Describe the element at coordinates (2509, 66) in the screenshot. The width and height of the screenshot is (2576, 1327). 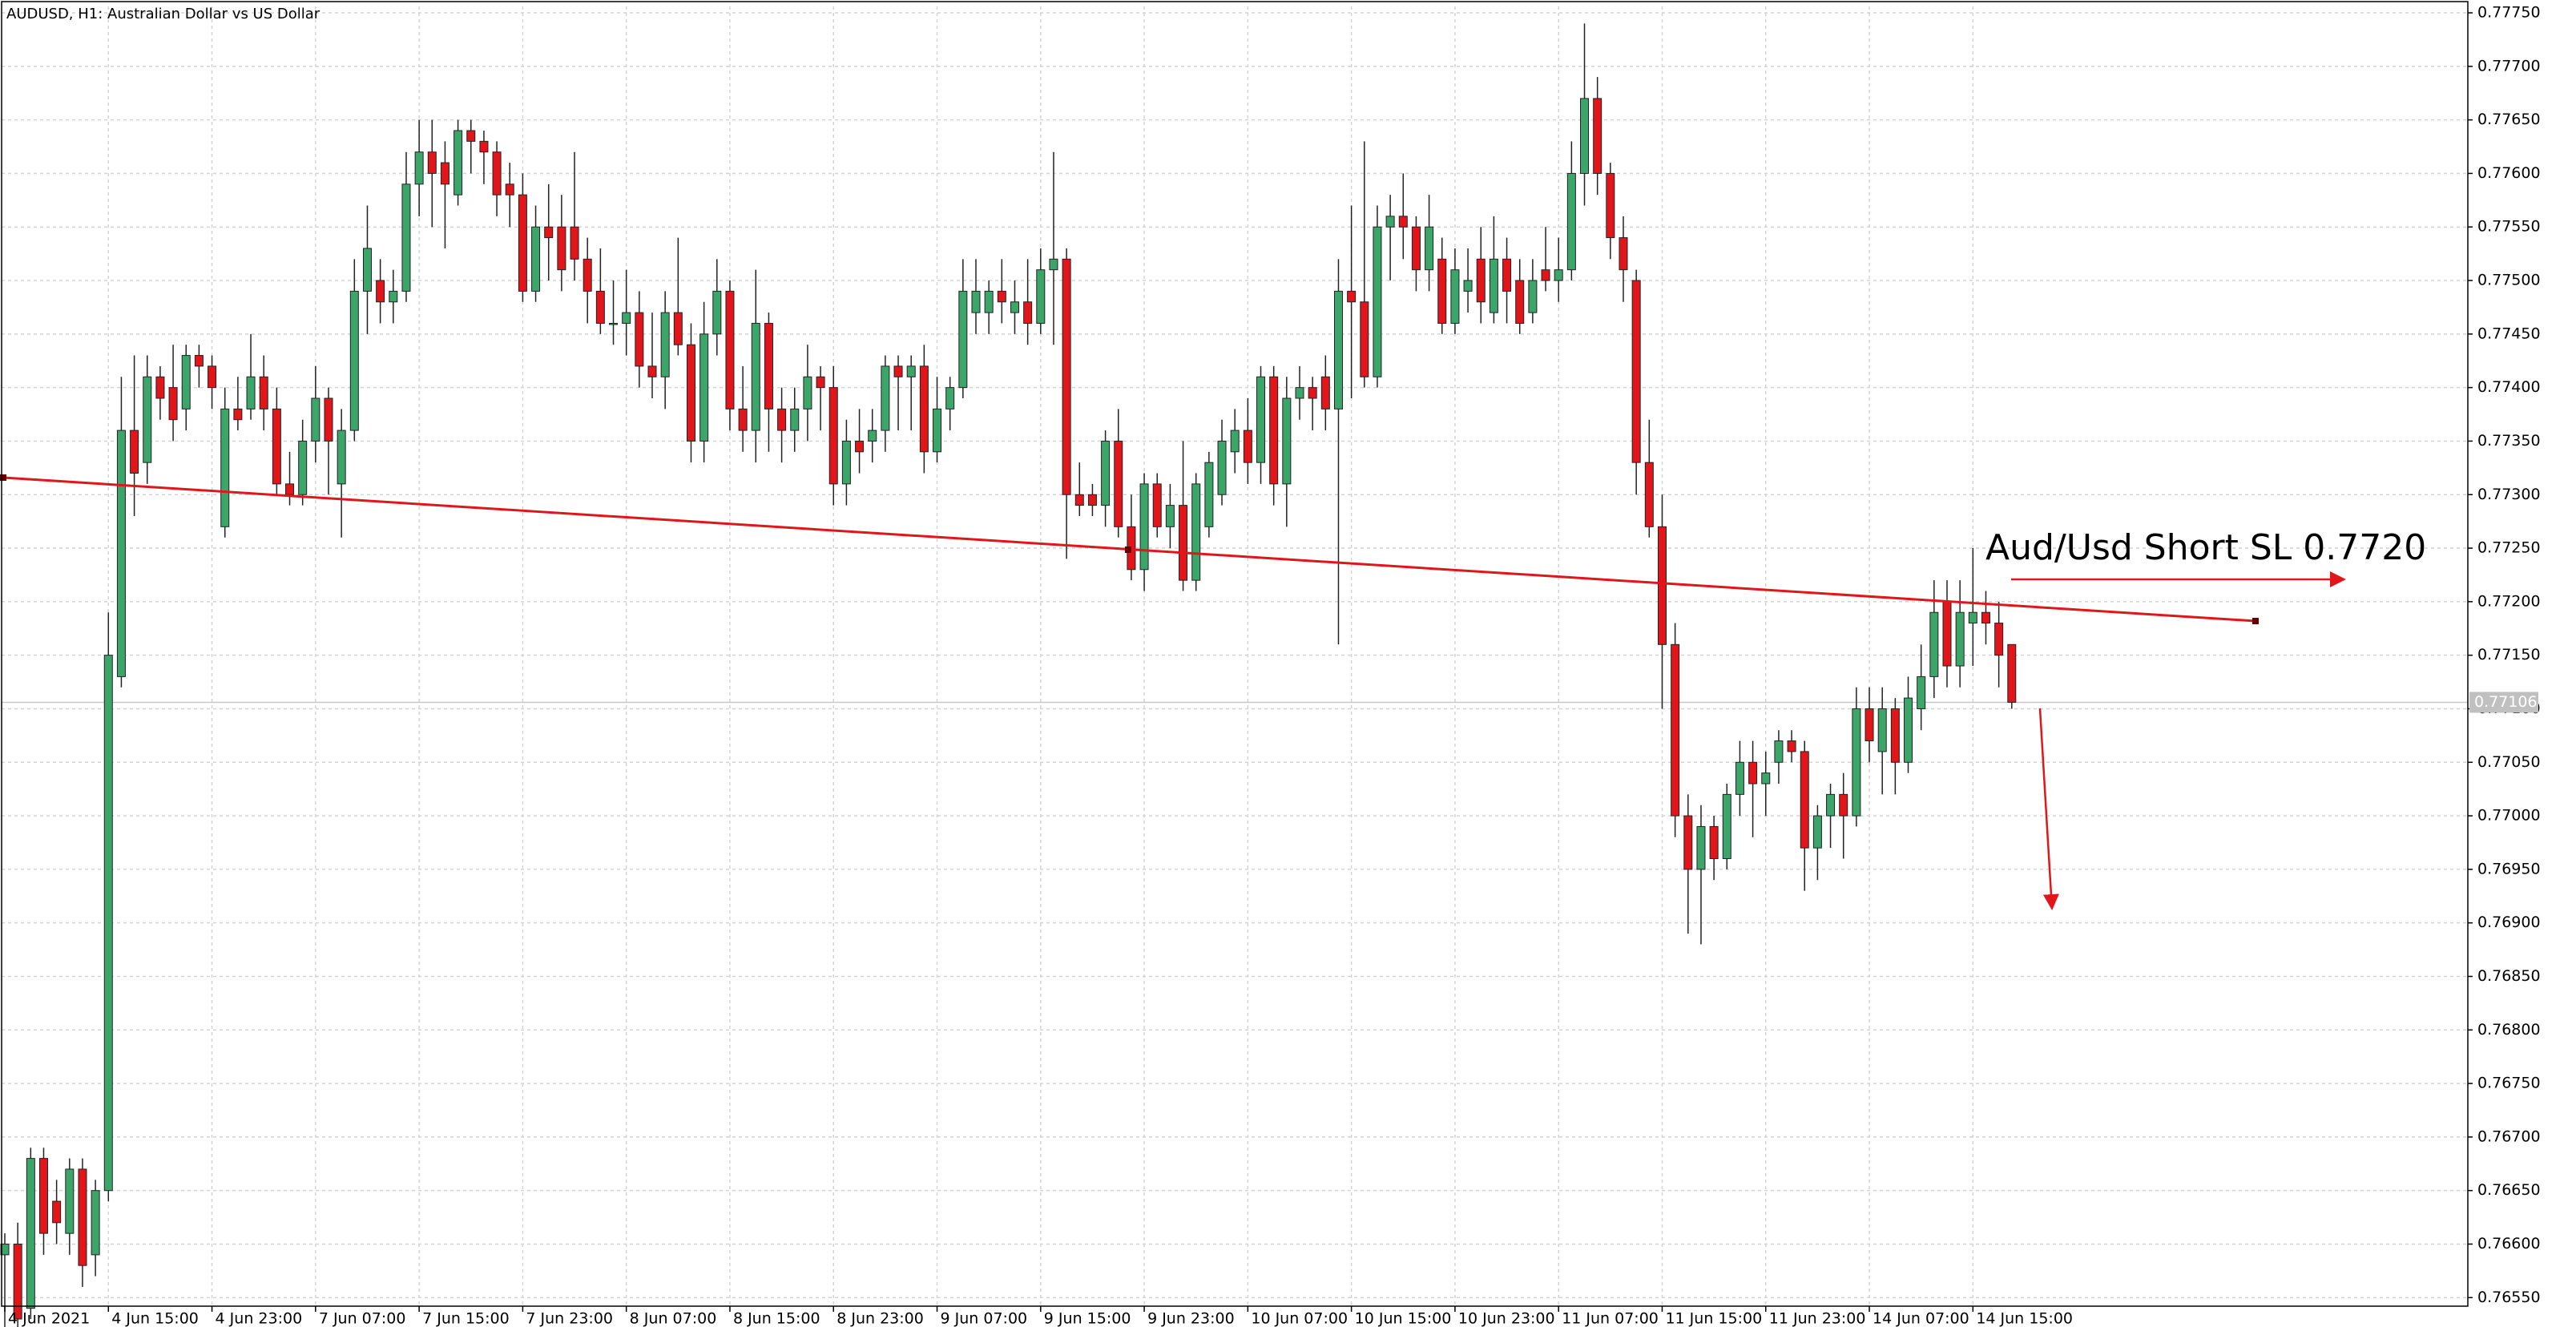
I see `y-tick-label: 0.77700` at that location.